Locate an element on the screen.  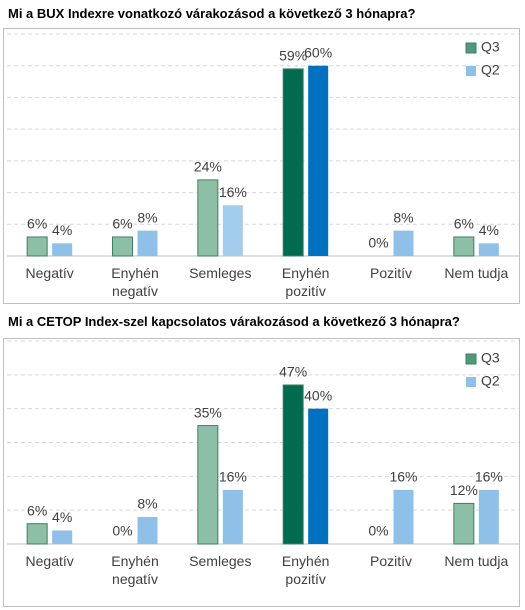
value-label: 24% is located at coordinates (208, 167).